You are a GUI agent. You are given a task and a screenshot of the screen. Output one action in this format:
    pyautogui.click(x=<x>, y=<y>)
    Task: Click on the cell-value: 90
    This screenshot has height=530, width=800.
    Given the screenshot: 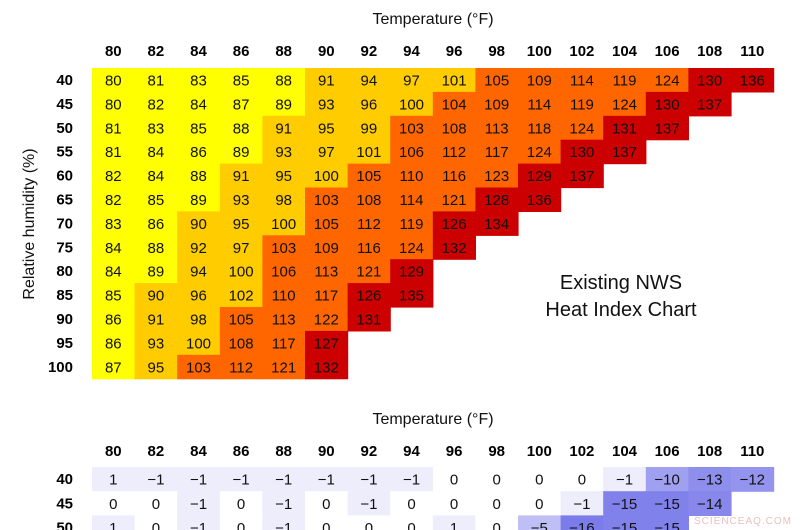 What is the action you would take?
    pyautogui.click(x=156, y=296)
    